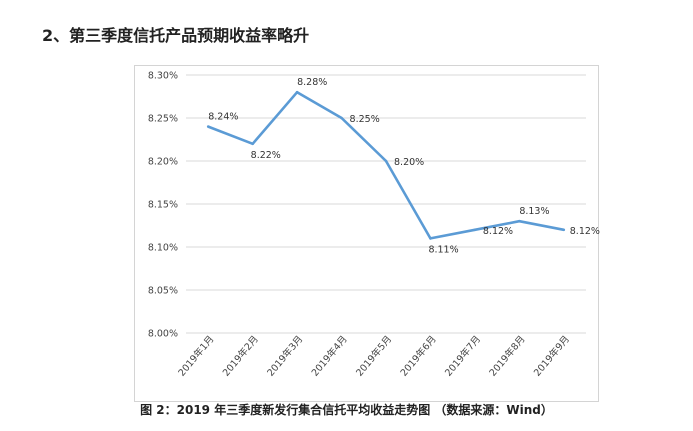 This screenshot has width=693, height=431. What do you see at coordinates (551, 355) in the screenshot?
I see `x-tick-label: 2019年9月` at bounding box center [551, 355].